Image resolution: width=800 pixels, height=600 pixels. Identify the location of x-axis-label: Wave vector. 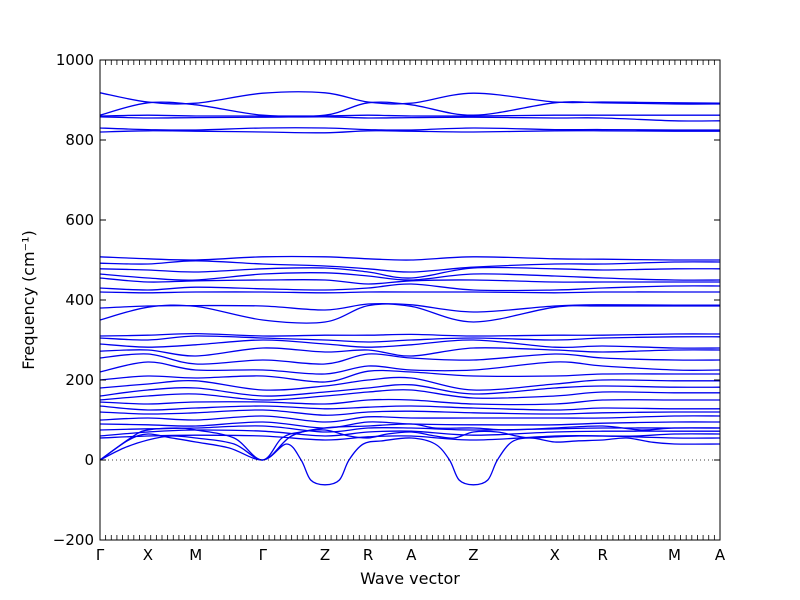
(410, 578).